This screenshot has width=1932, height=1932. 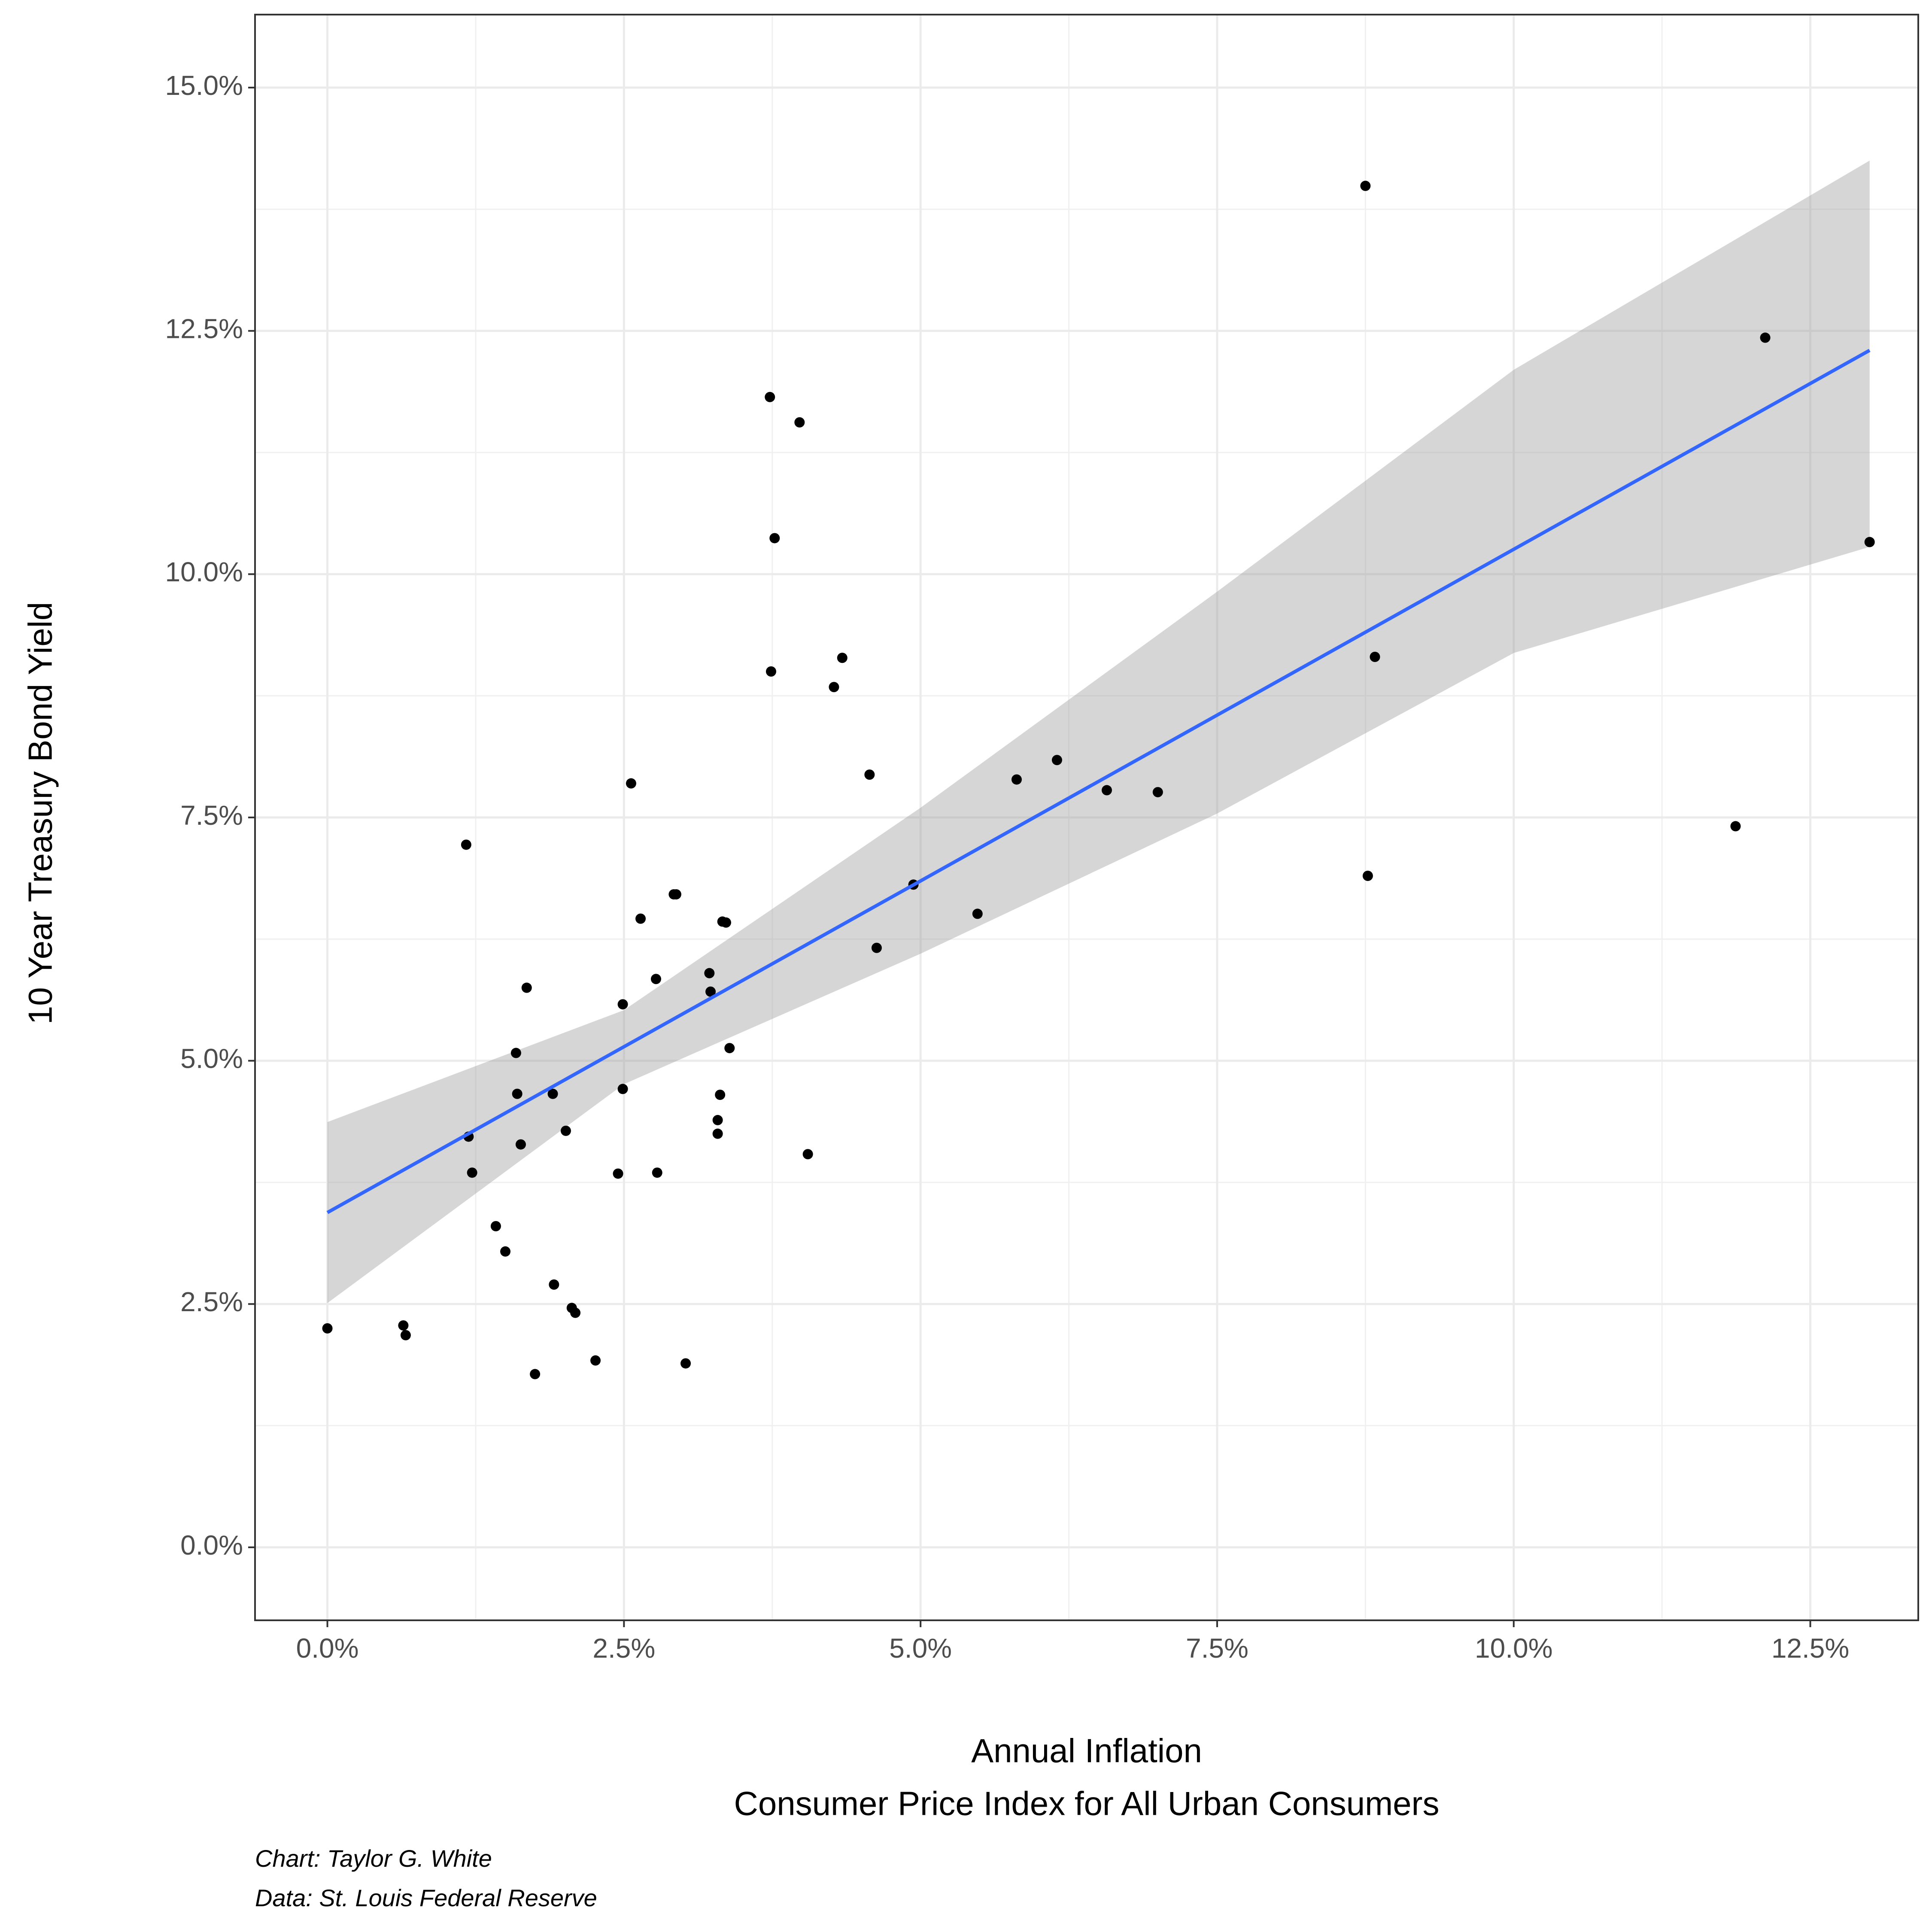 I want to click on y-tick-label: 10.0%, so click(x=204, y=572).